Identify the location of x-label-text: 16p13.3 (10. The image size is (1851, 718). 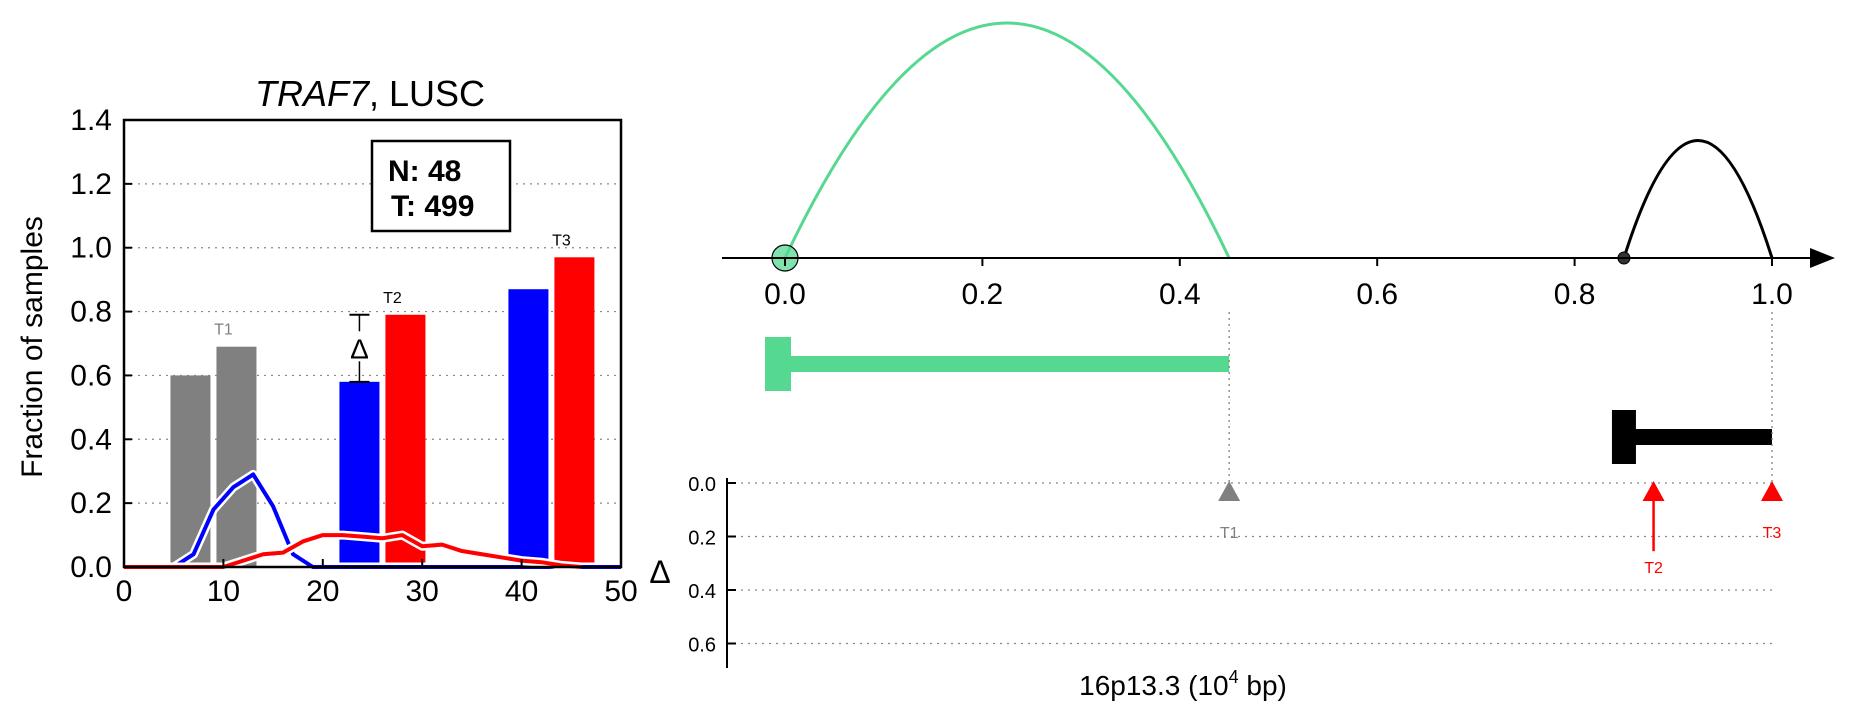
(1153, 685).